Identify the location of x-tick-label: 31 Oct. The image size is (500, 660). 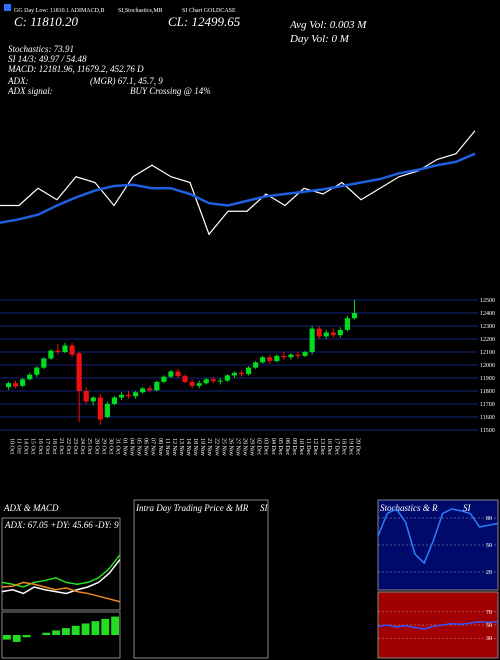
(117, 446).